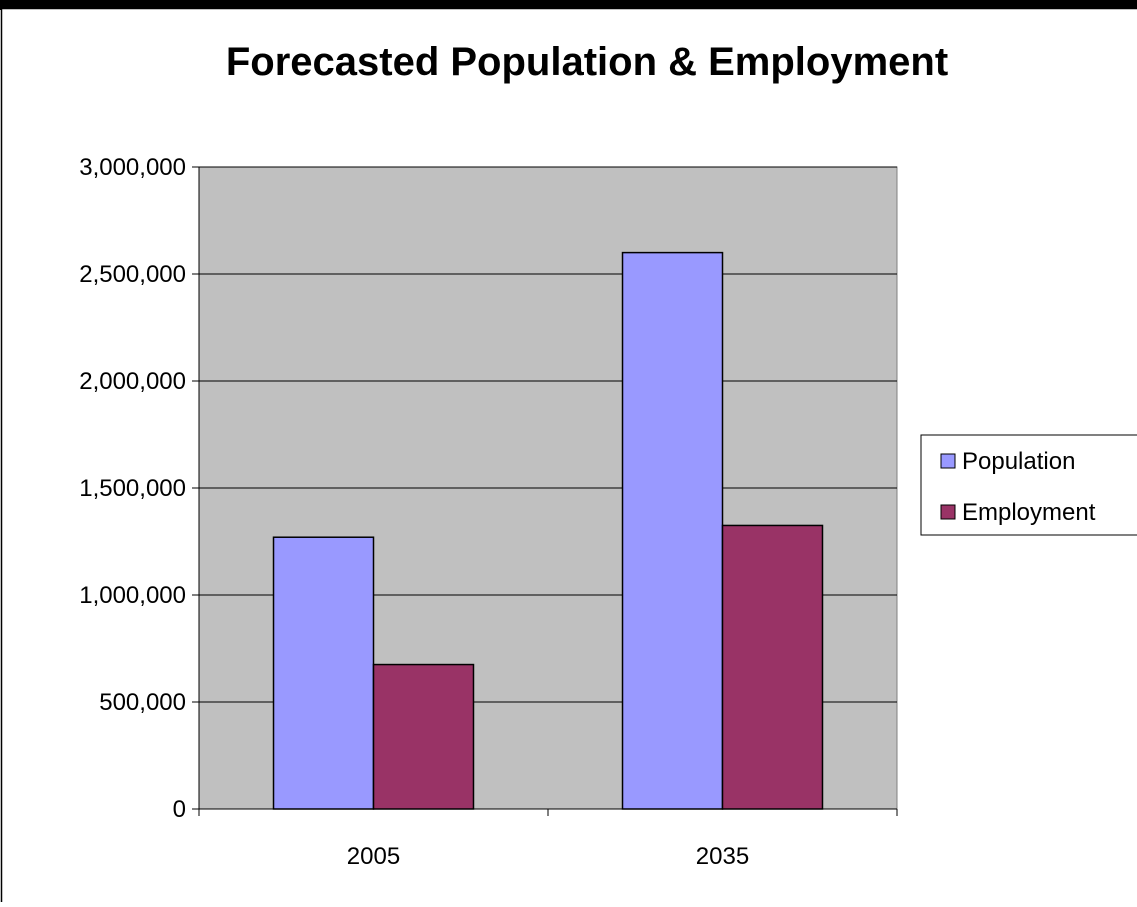 This screenshot has height=907, width=1137. Describe the element at coordinates (1029, 485) in the screenshot. I see `legend: Population Employment` at that location.